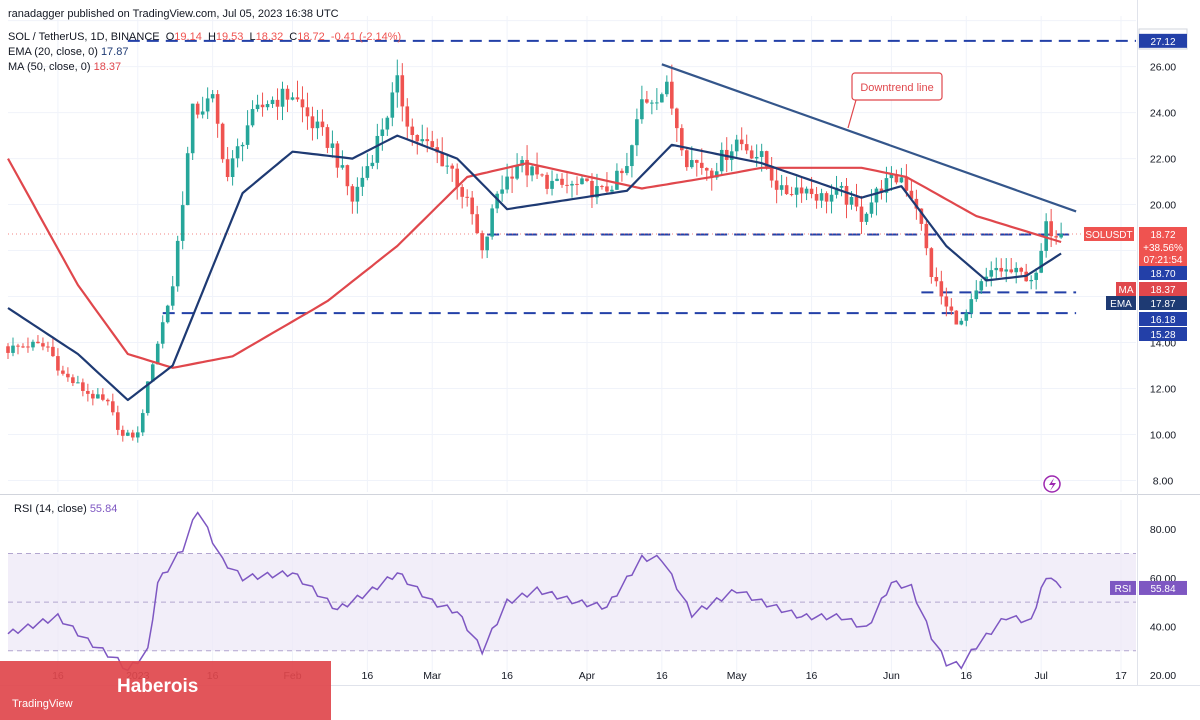 This screenshot has width=1200, height=720. Describe the element at coordinates (1163, 206) in the screenshot. I see `price-tick-label: 20.00` at that location.